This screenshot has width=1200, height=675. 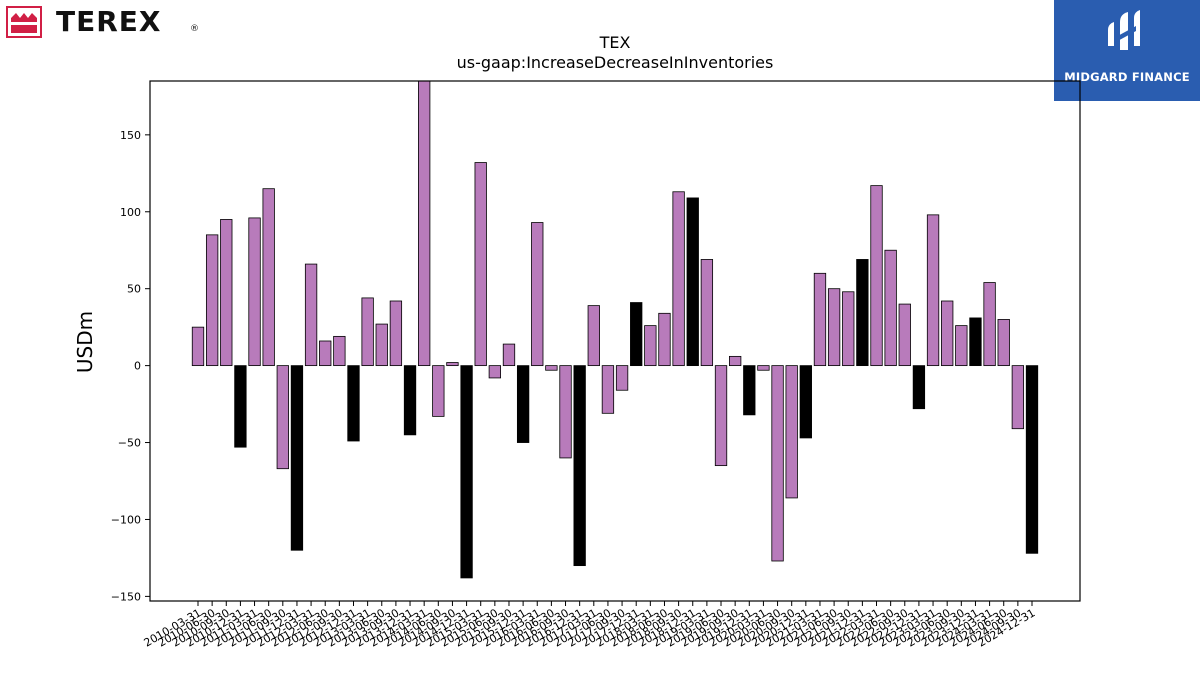 I want to click on y-tick-label: −150, so click(x=126, y=596).